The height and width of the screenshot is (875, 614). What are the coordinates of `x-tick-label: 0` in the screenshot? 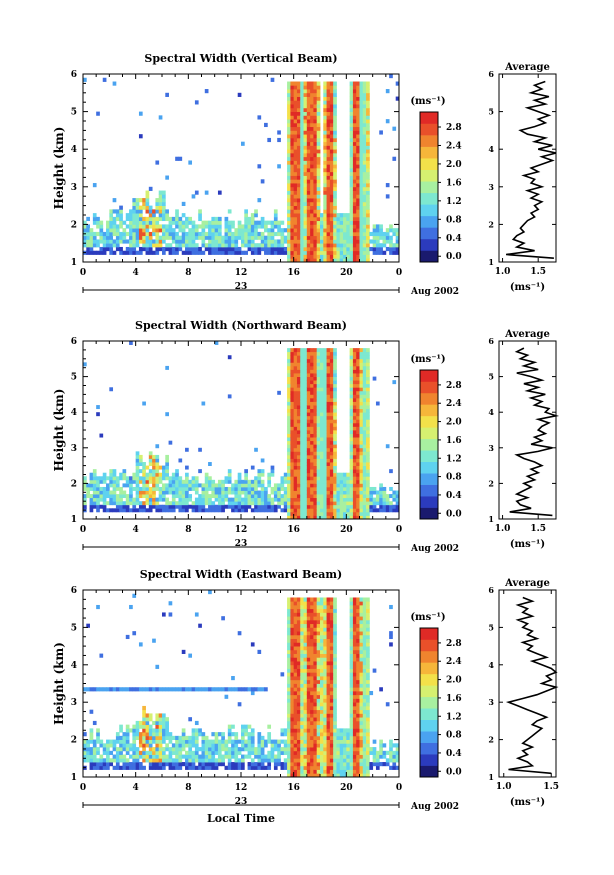 It's located at (83, 273).